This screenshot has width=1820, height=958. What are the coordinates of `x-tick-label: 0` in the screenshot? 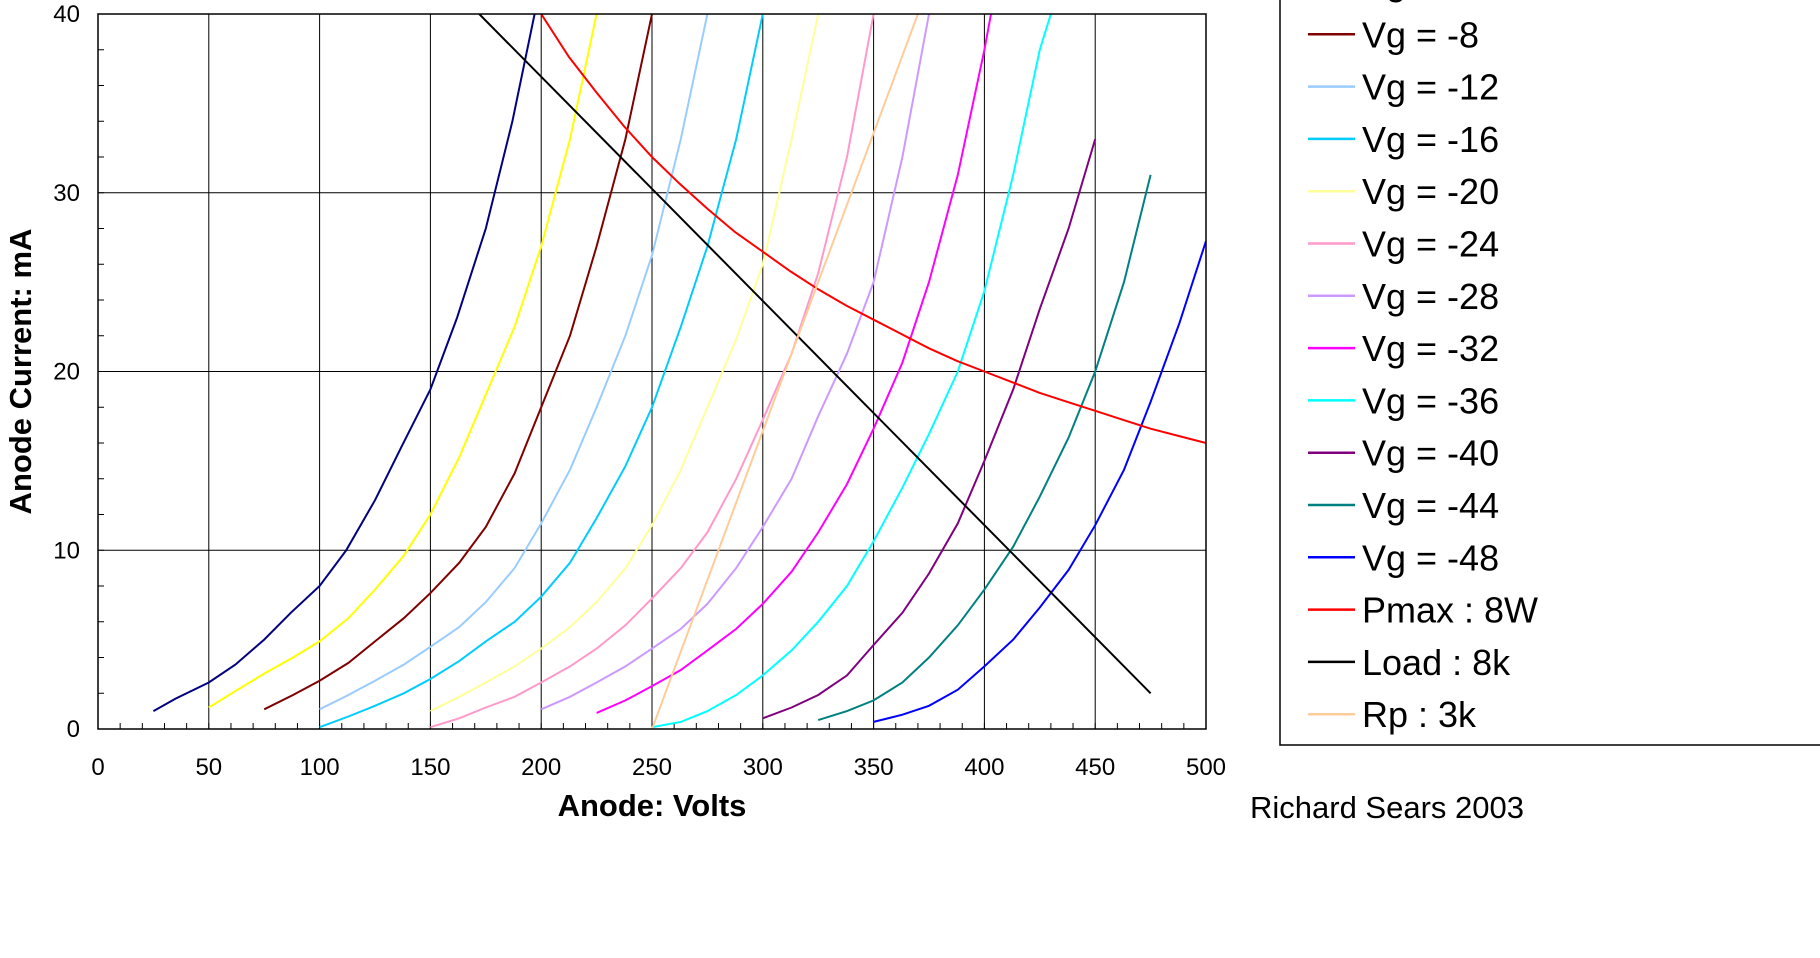 It's located at (97, 767).